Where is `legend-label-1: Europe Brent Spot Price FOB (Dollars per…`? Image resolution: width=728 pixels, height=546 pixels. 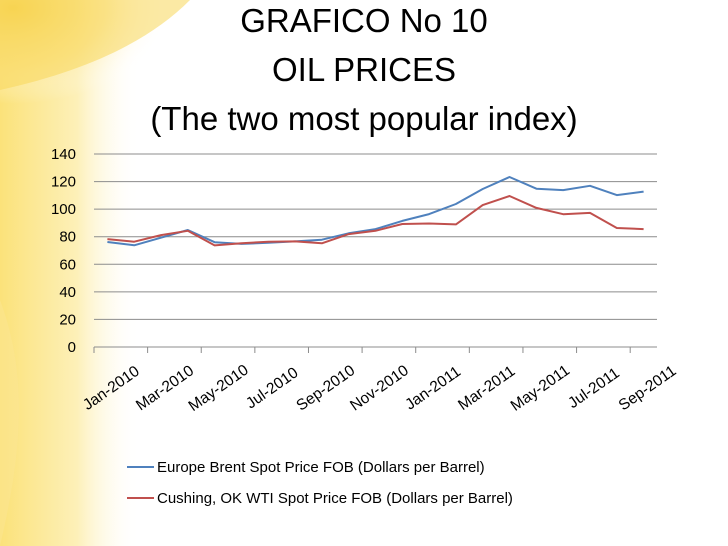
legend-label-1: Europe Brent Spot Price FOB (Dollars per… is located at coordinates (321, 467).